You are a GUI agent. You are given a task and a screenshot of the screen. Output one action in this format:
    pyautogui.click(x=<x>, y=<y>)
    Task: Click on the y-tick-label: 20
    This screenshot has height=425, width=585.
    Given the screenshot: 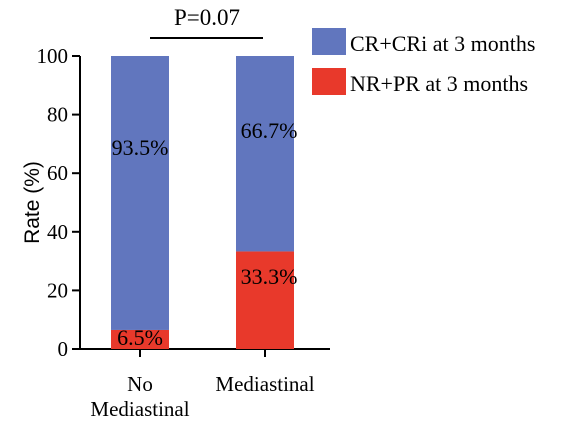 What is the action you would take?
    pyautogui.click(x=57, y=290)
    